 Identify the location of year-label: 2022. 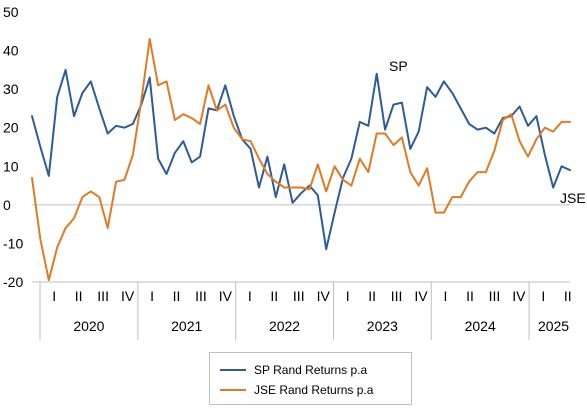
(284, 326).